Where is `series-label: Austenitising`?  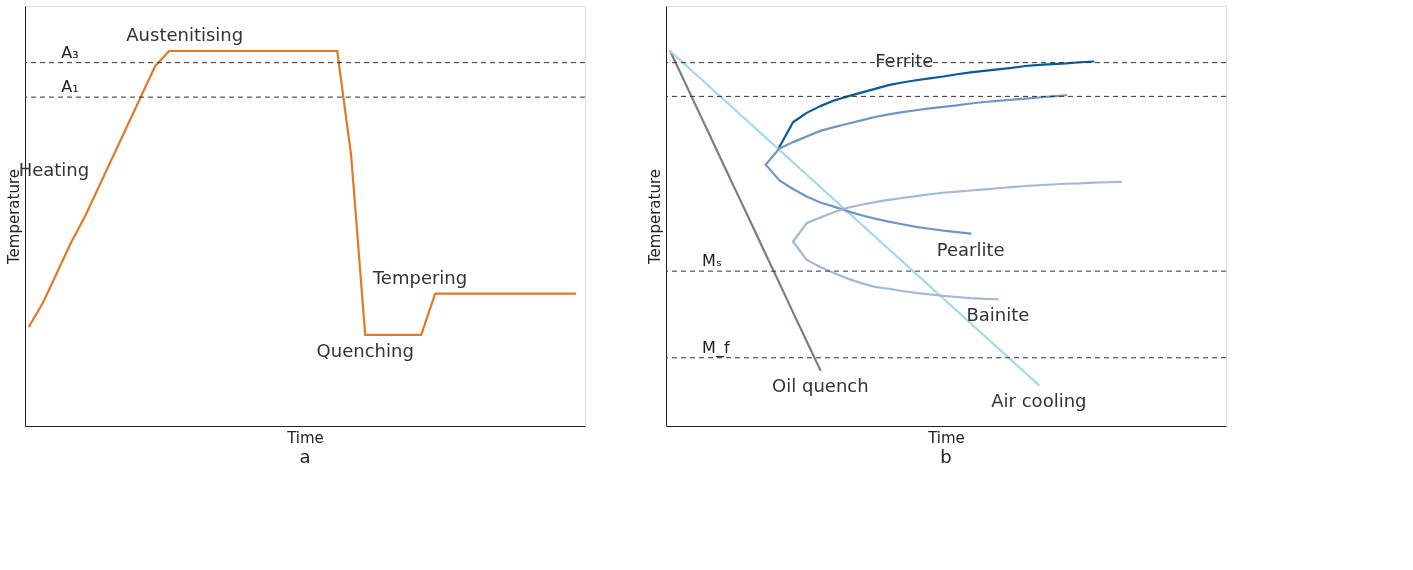
series-label: Austenitising is located at coordinates (185, 34).